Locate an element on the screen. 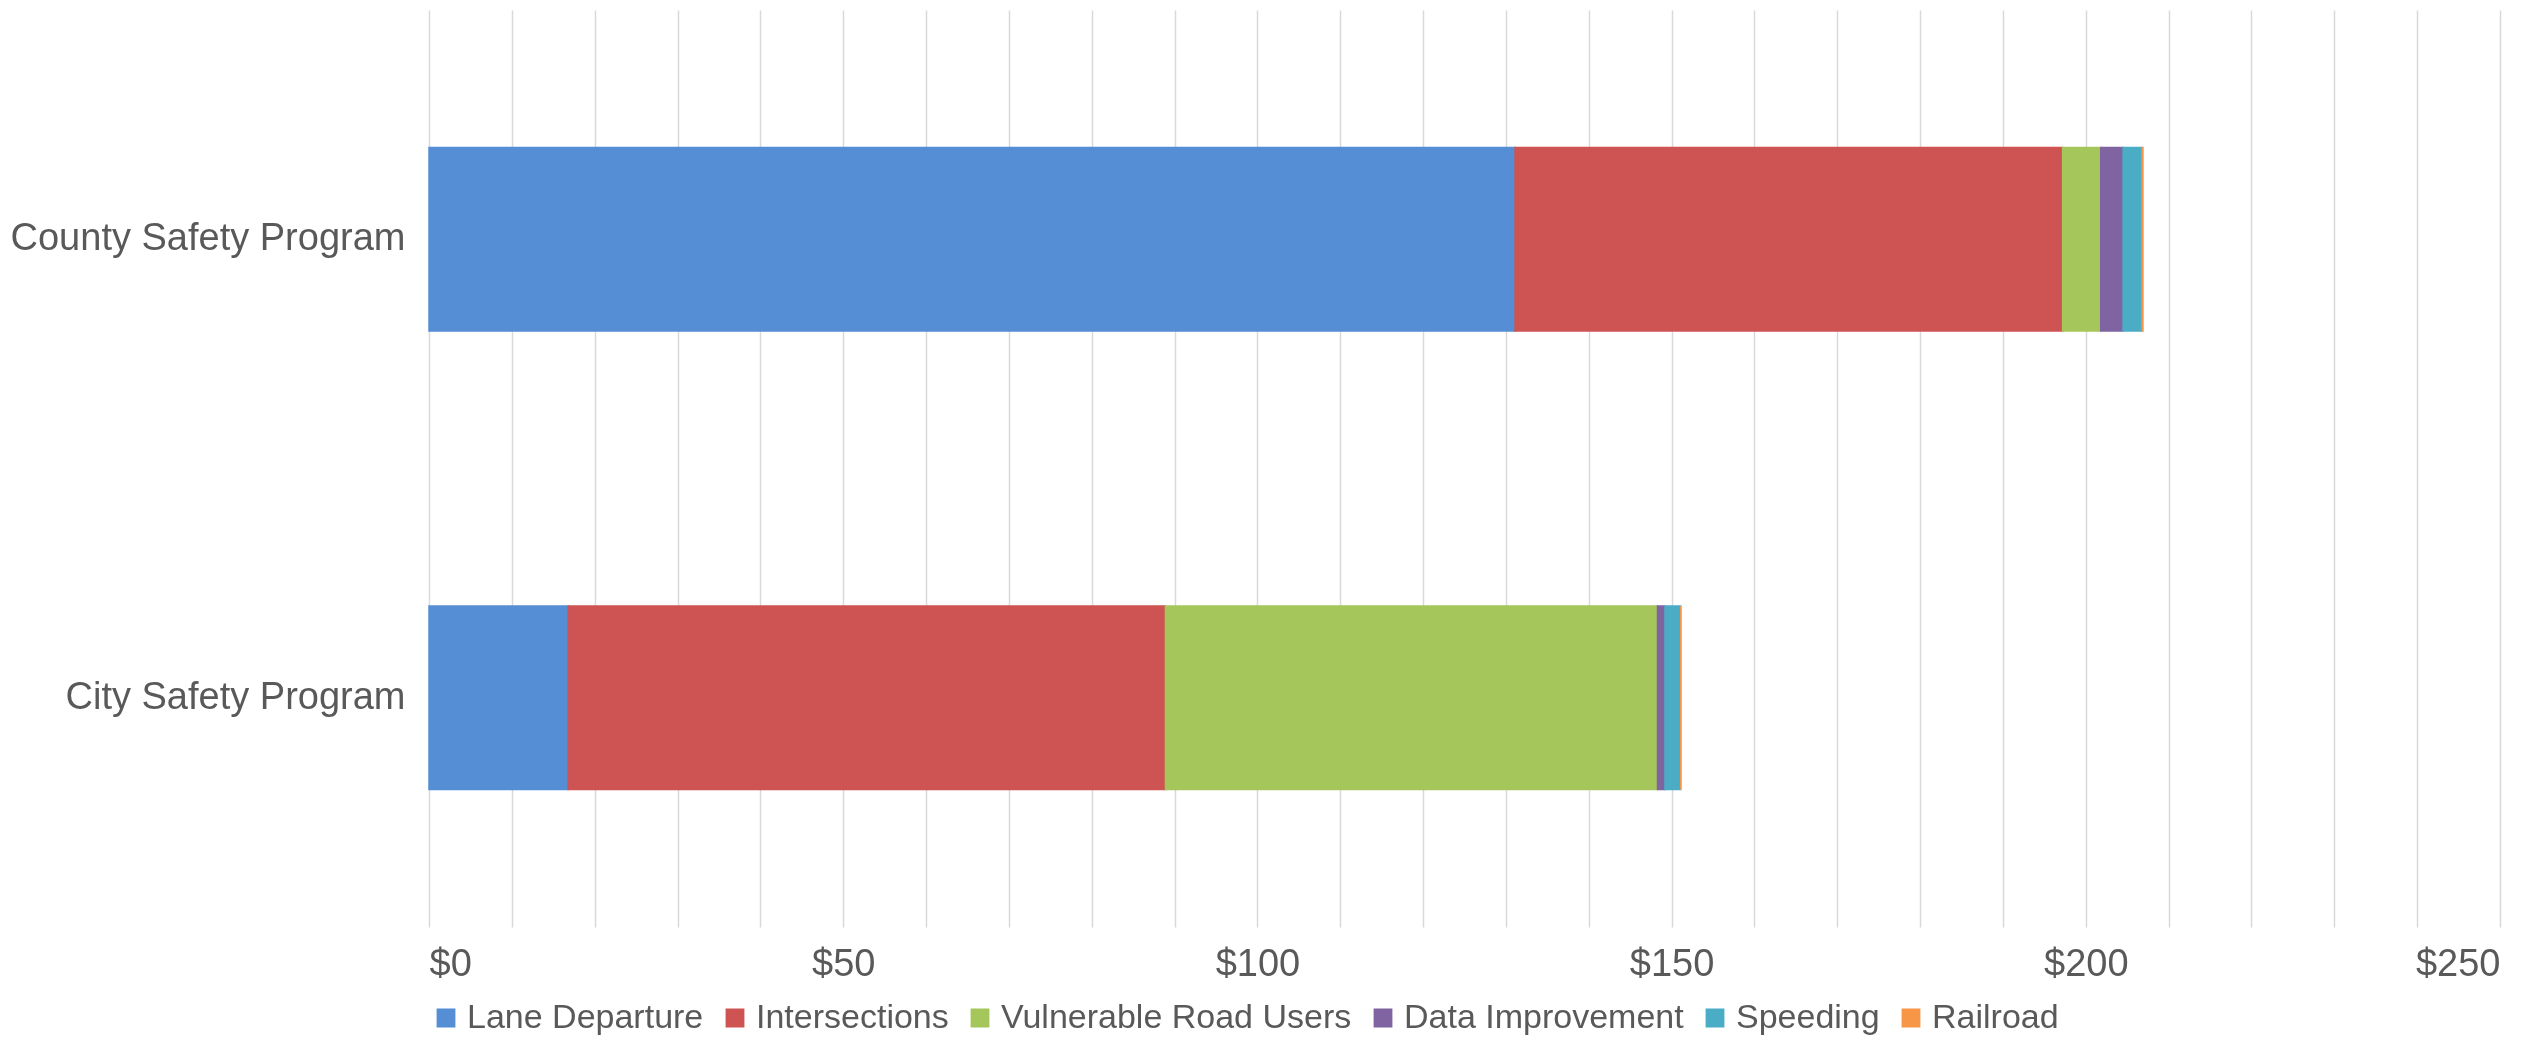  x-tick-label: $150 is located at coordinates (1672, 962).